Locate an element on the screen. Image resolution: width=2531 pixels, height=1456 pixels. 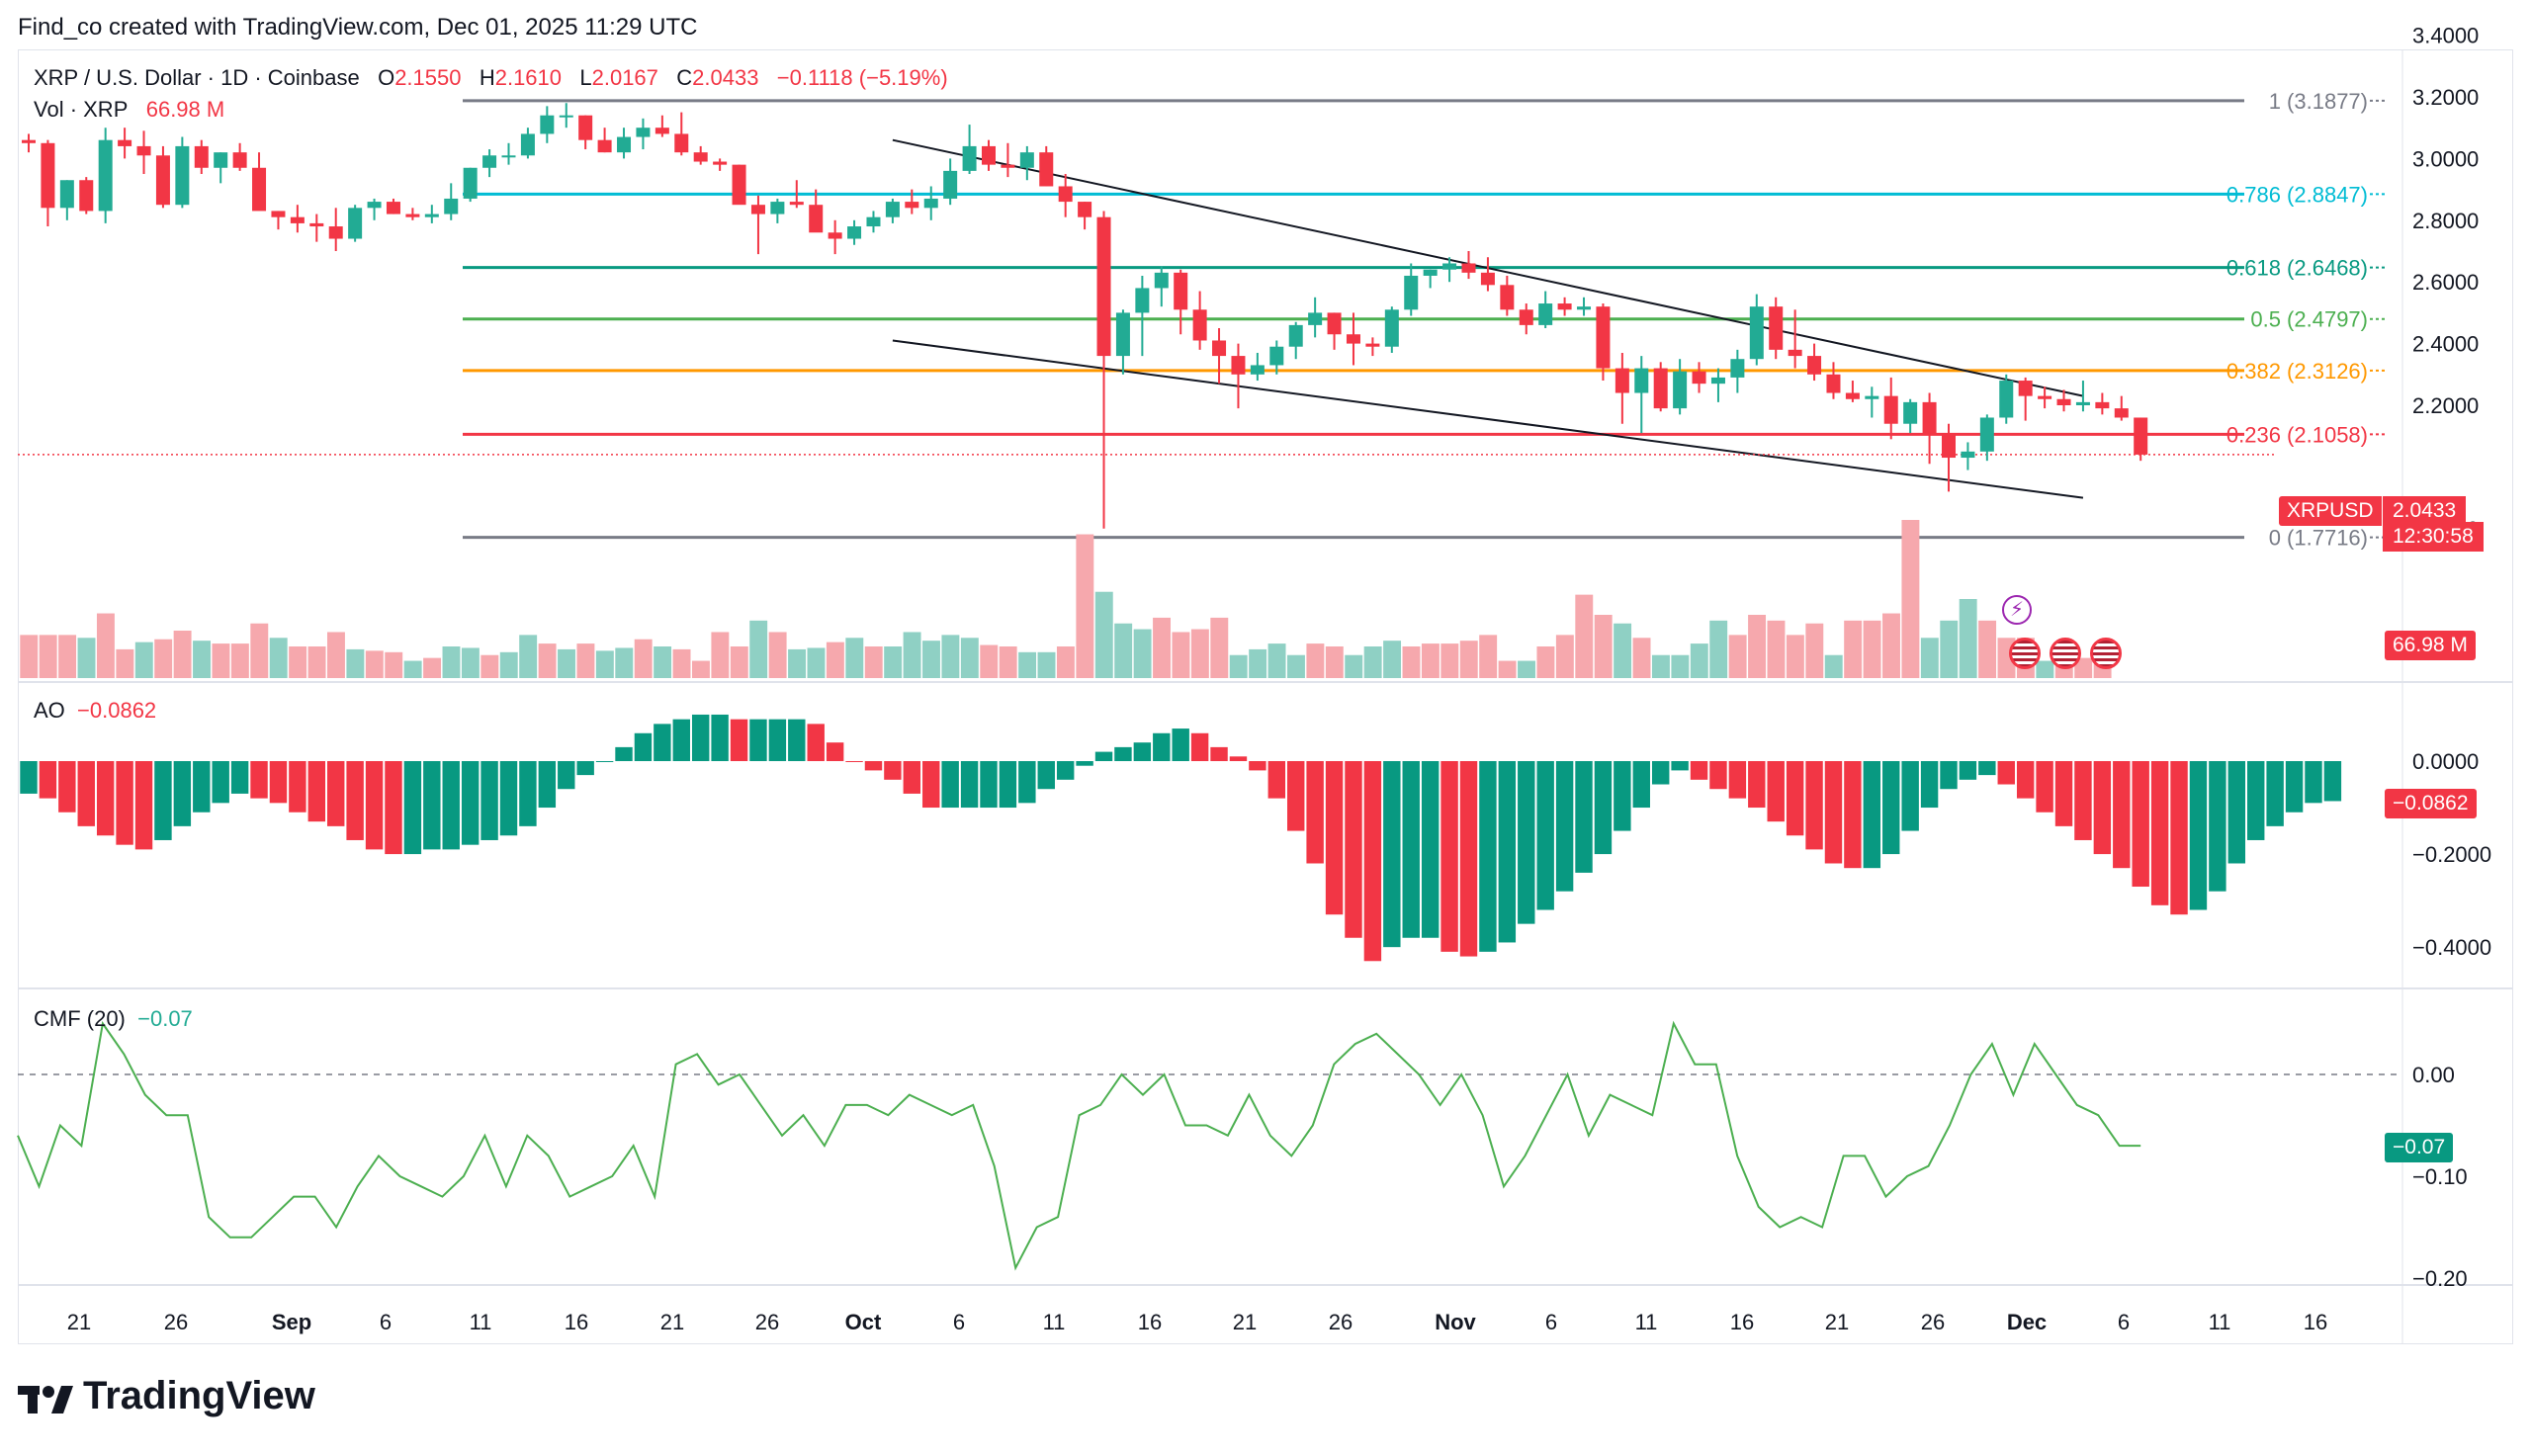
symbol-title: XRP / U.S. Dollar · 1D · Coinbase is located at coordinates (197, 77).